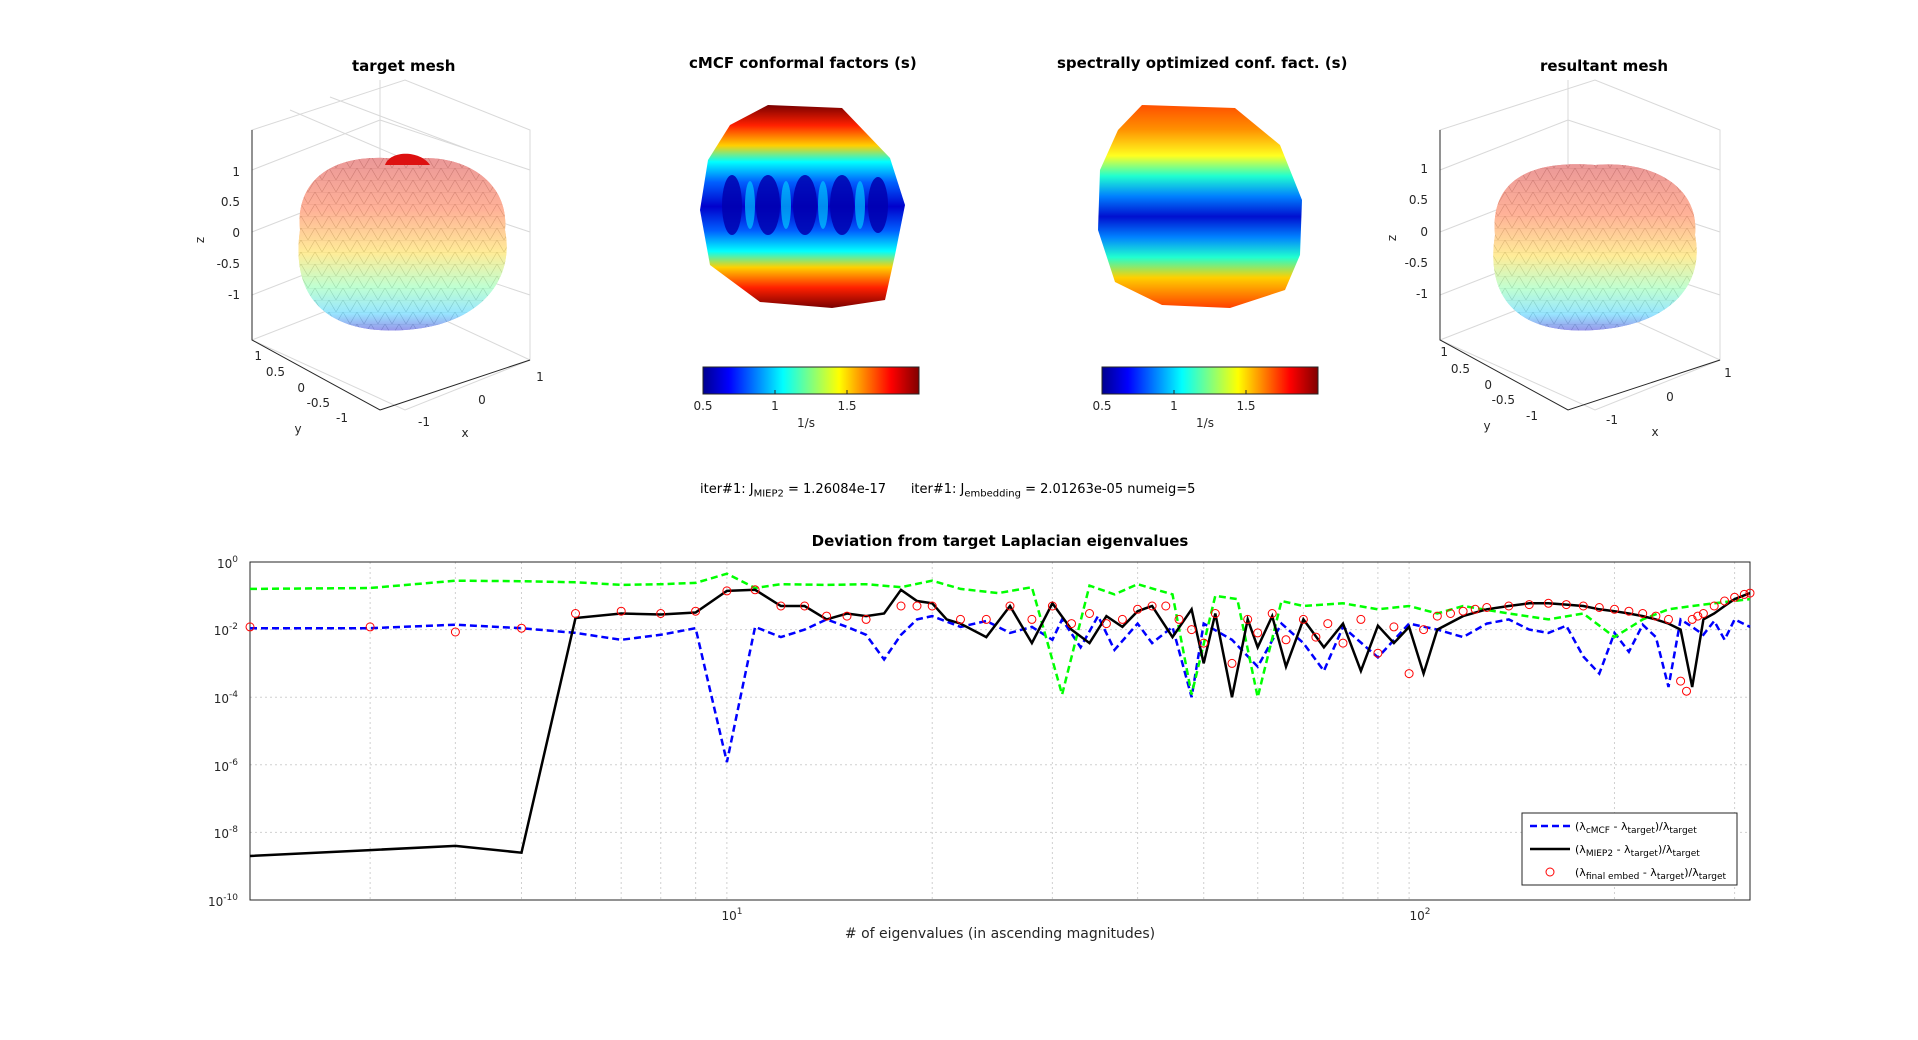 This screenshot has width=1918, height=1040. I want to click on cb2-unit: 1/s, so click(1205, 423).